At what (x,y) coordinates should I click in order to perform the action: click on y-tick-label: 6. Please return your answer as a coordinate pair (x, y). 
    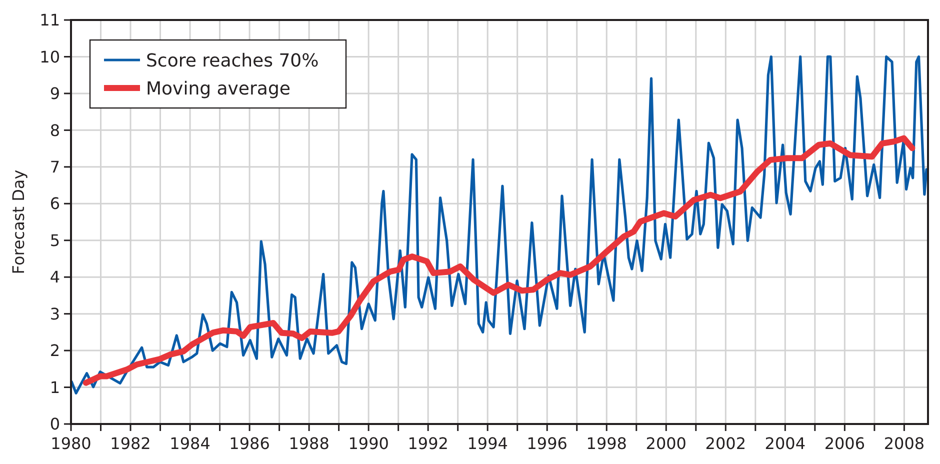
    Looking at the image, I should click on (55, 204).